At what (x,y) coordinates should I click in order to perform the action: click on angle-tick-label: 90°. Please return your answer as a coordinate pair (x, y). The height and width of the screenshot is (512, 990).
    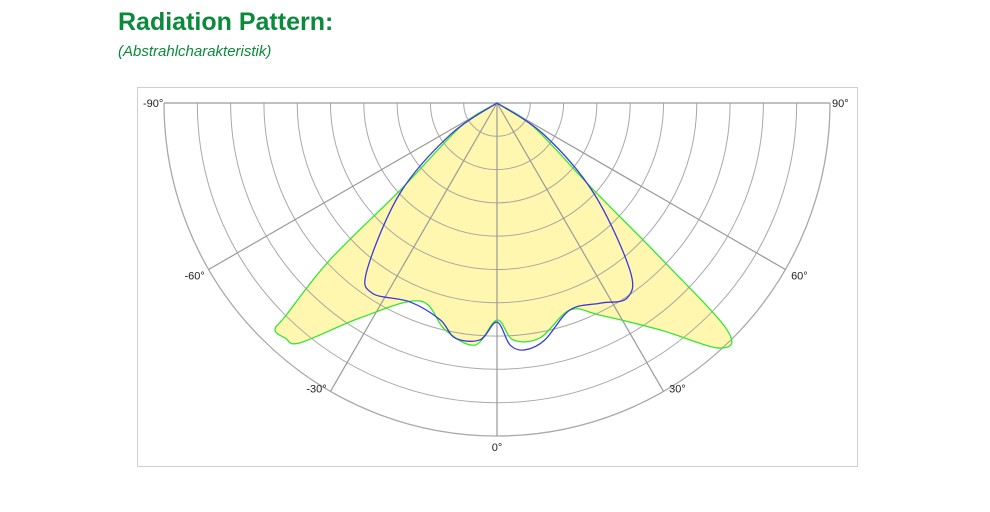
    Looking at the image, I should click on (840, 104).